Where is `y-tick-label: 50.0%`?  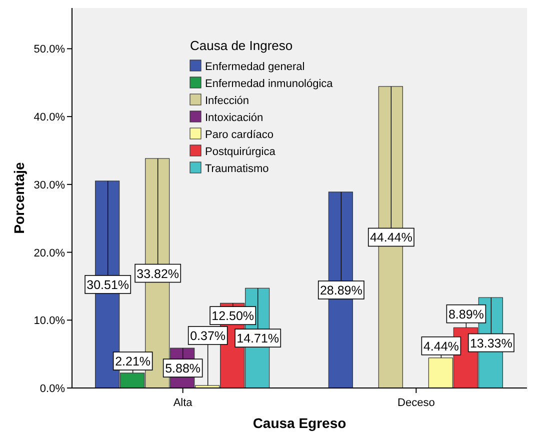 y-tick-label: 50.0% is located at coordinates (50, 50).